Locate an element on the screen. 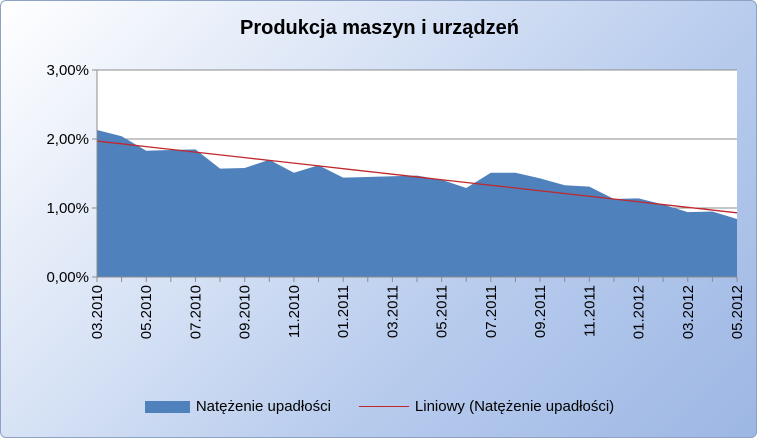 The width and height of the screenshot is (757, 438). x-tick-label-9: 09.2011 is located at coordinates (540, 311).